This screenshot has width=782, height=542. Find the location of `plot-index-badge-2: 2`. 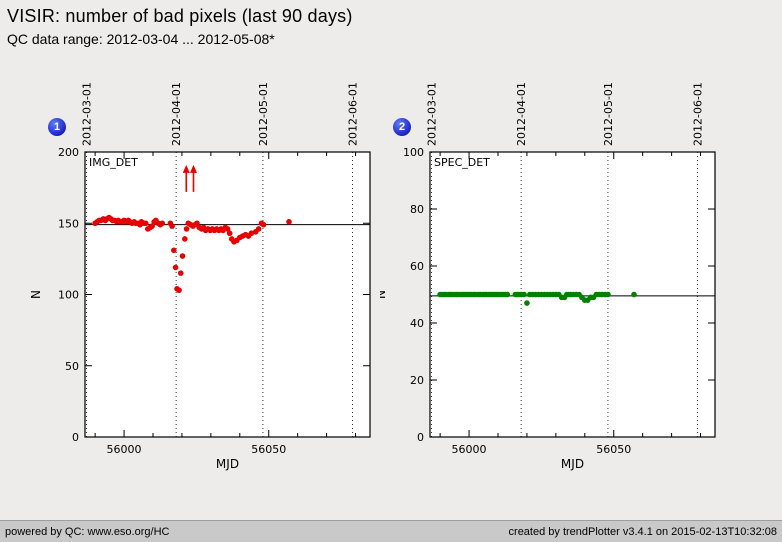

plot-index-badge-2: 2 is located at coordinates (402, 127).